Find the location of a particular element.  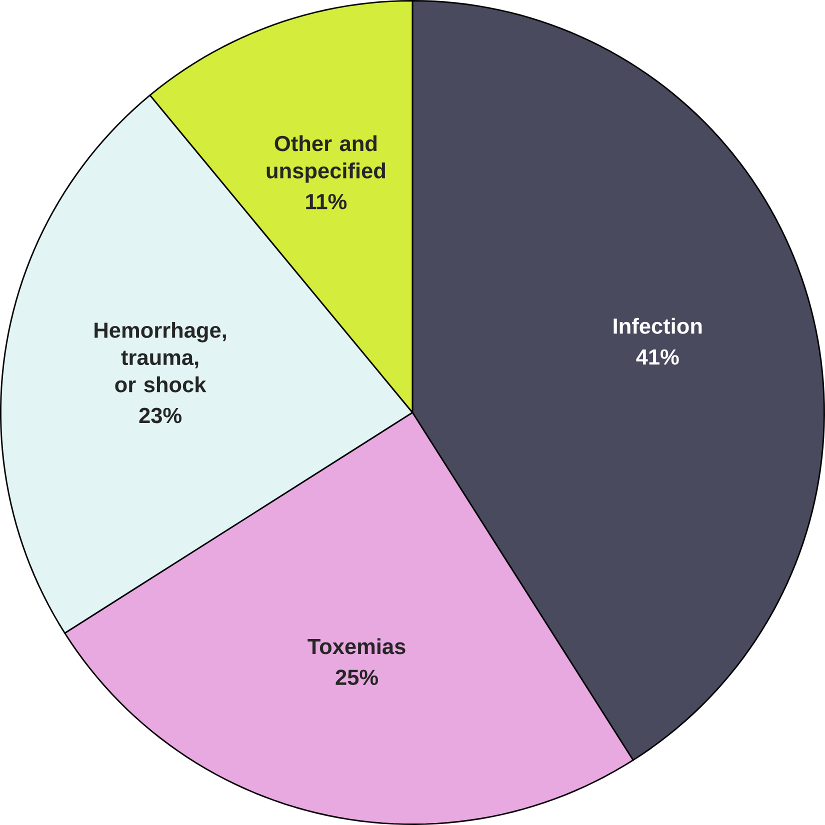

data-label: 11% is located at coordinates (326, 202).